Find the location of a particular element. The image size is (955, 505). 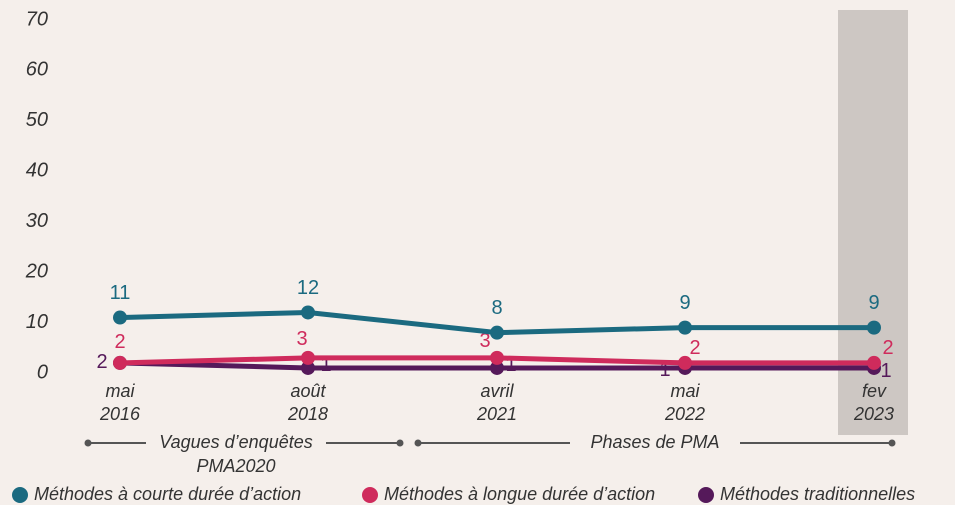

y-tick-label: 40 is located at coordinates (37, 171).